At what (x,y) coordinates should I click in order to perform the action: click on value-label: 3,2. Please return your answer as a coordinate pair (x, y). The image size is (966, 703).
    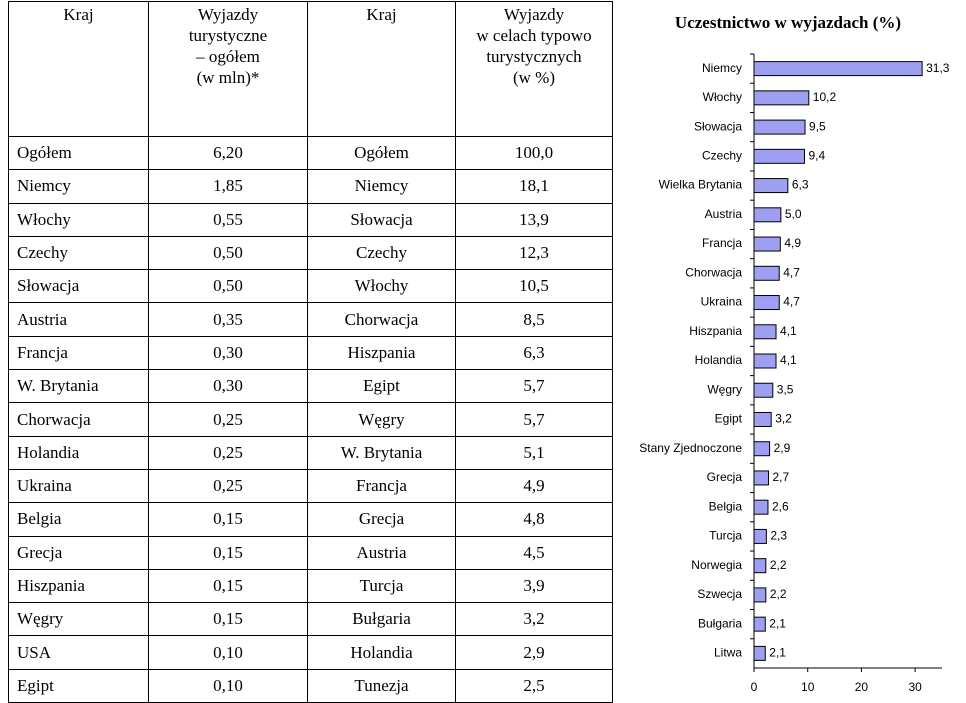
    Looking at the image, I should click on (783, 419).